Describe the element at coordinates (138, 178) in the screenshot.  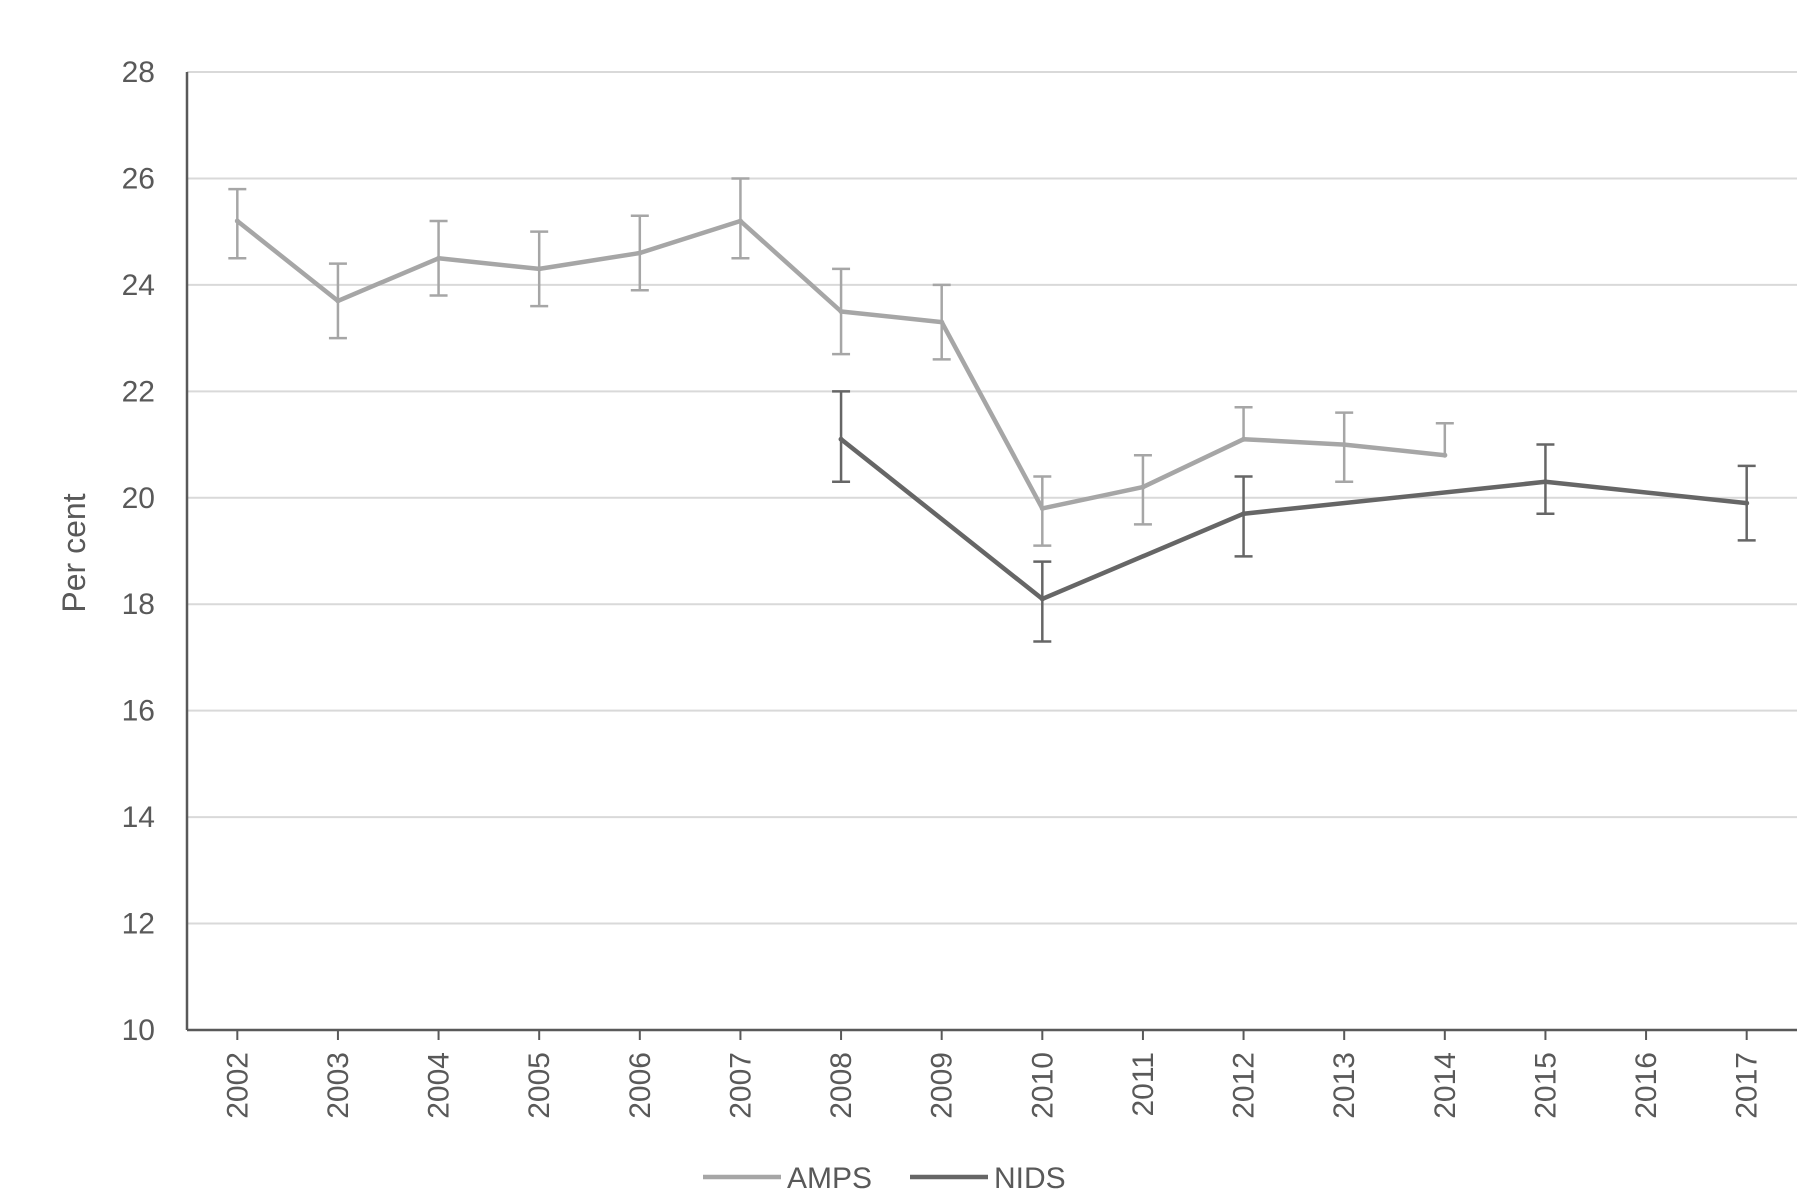
I see `y-tick-label: 26` at that location.